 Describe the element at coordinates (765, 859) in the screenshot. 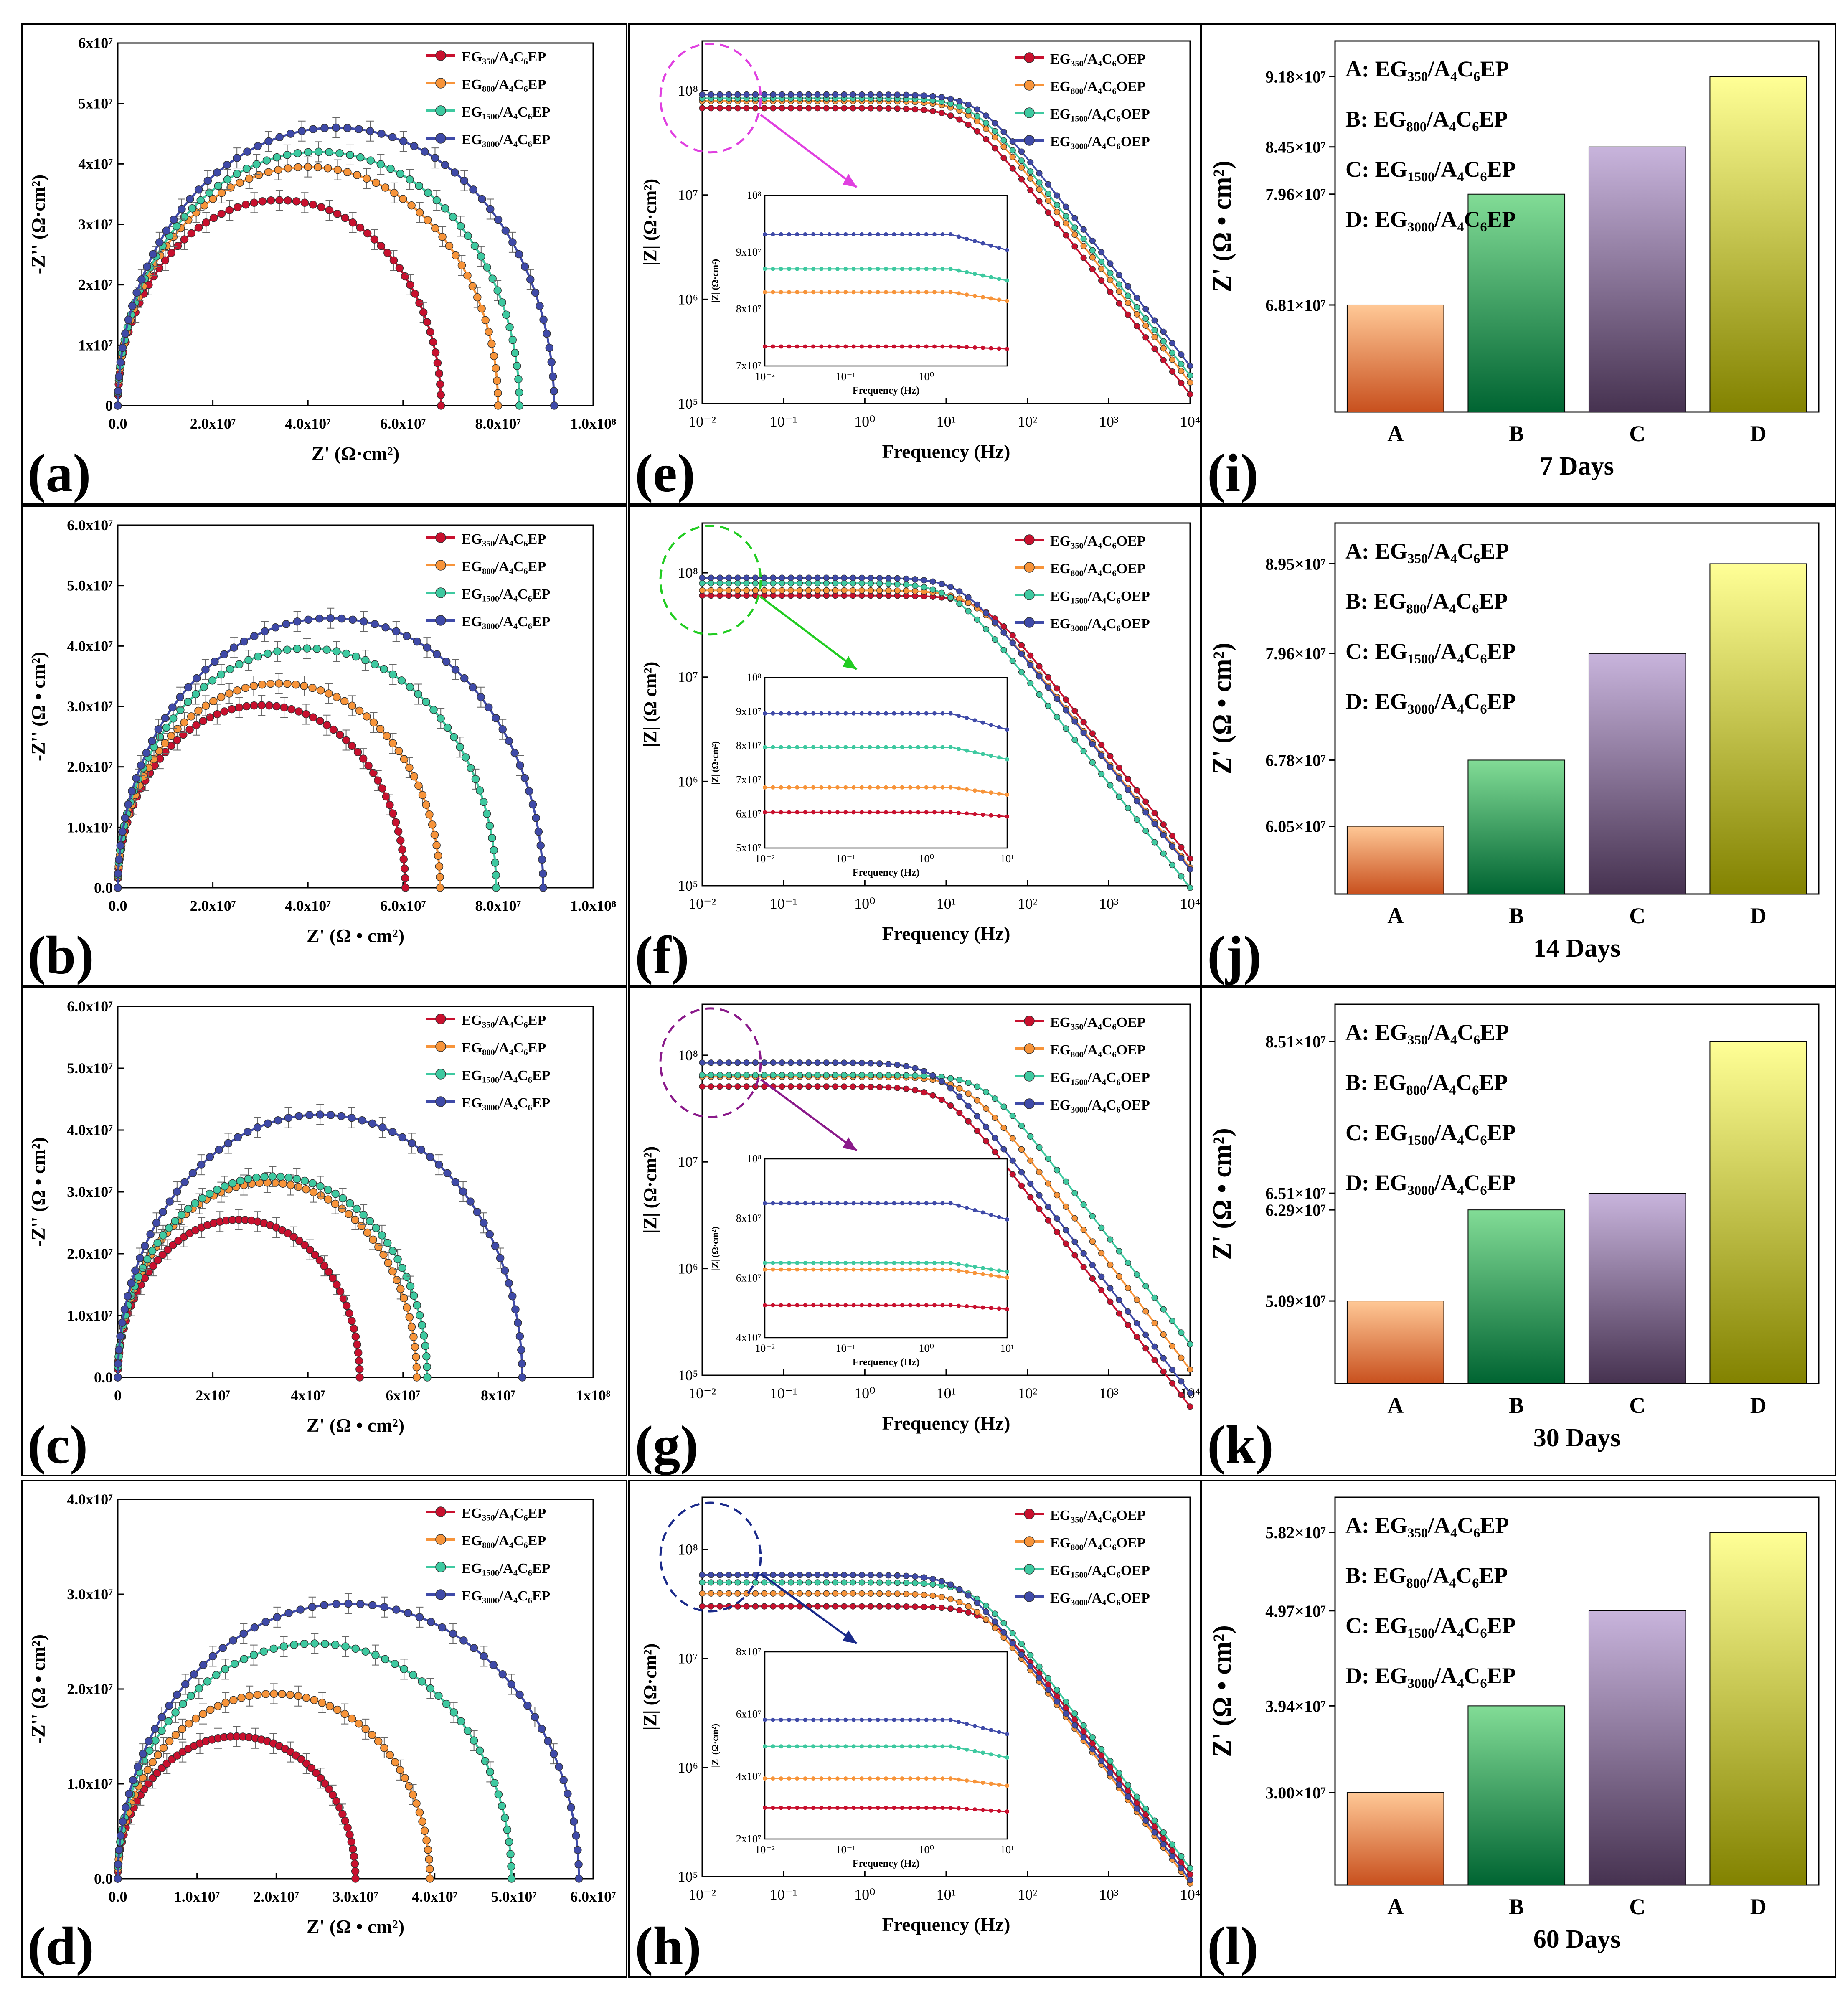

I see `inset-x-tick-label: 10⁻²` at that location.